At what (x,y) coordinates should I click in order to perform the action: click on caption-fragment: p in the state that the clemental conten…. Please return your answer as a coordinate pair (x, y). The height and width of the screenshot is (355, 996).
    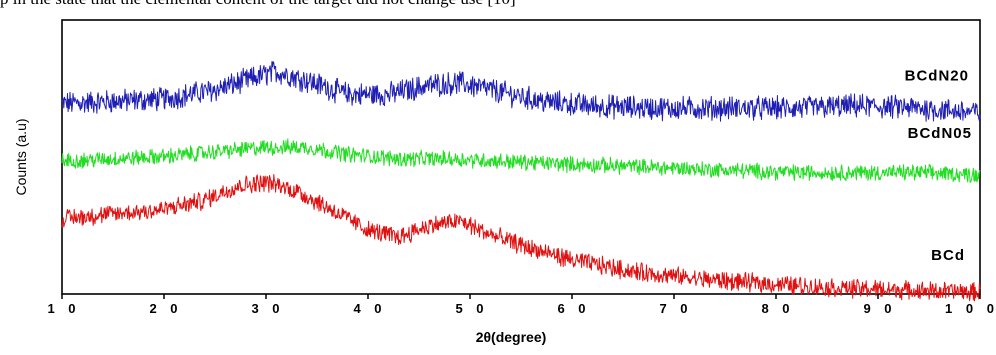
    Looking at the image, I should click on (498, 4).